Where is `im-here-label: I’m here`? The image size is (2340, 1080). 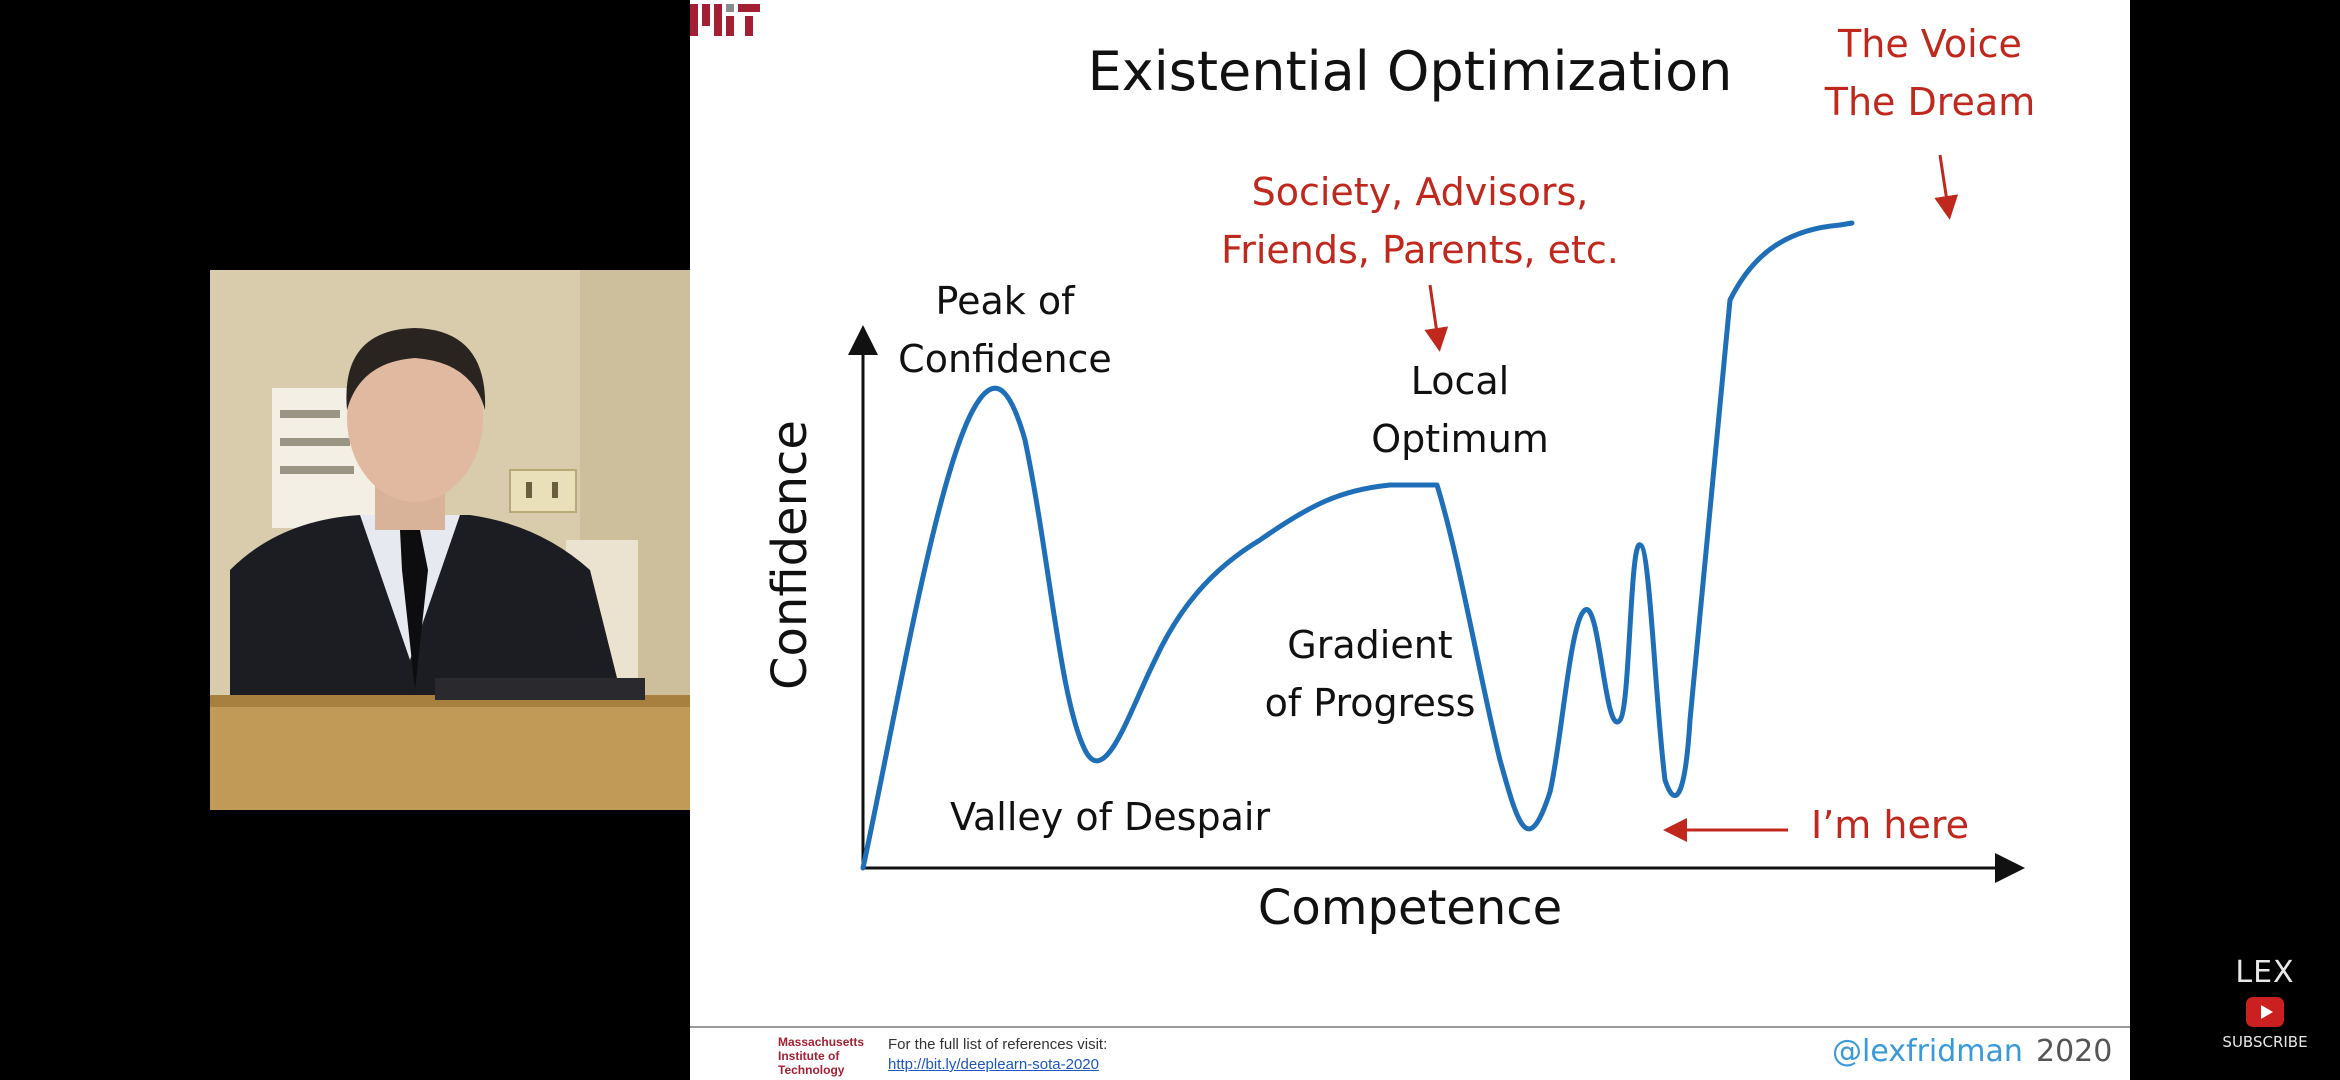 im-here-label: I’m here is located at coordinates (1889, 825).